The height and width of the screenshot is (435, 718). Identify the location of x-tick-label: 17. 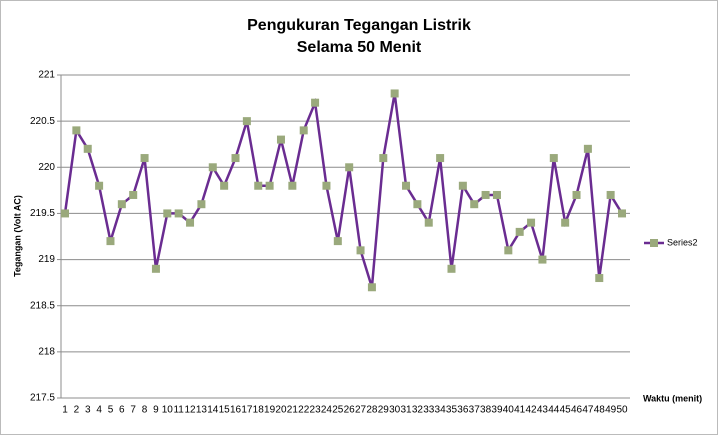
(247, 410).